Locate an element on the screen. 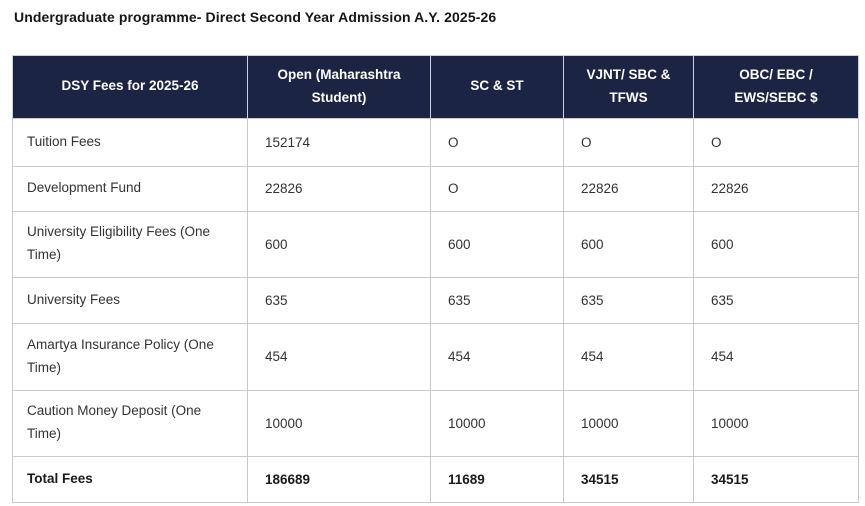 Image resolution: width=865 pixels, height=506 pixels. column-header-open: Open (Maharashtra Student) is located at coordinates (339, 87).